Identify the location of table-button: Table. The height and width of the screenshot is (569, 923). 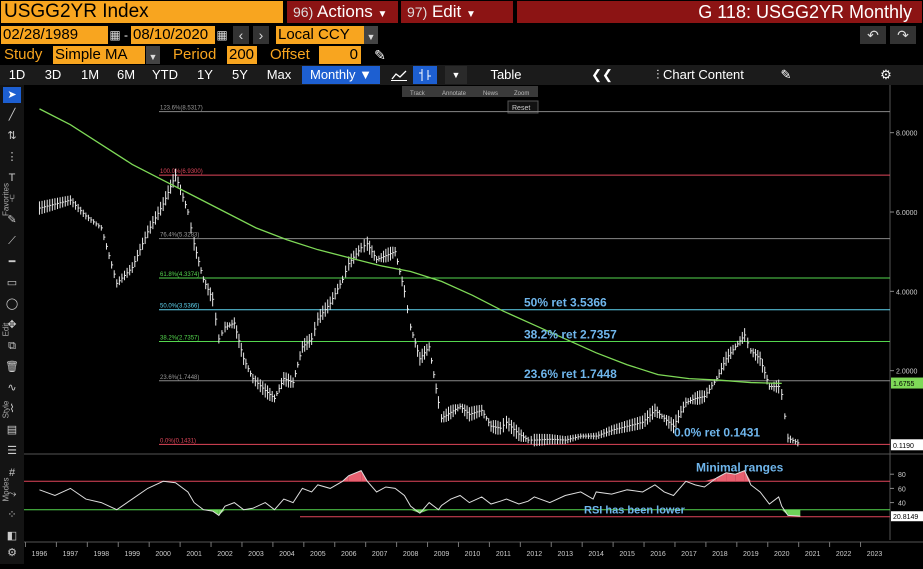
(506, 74).